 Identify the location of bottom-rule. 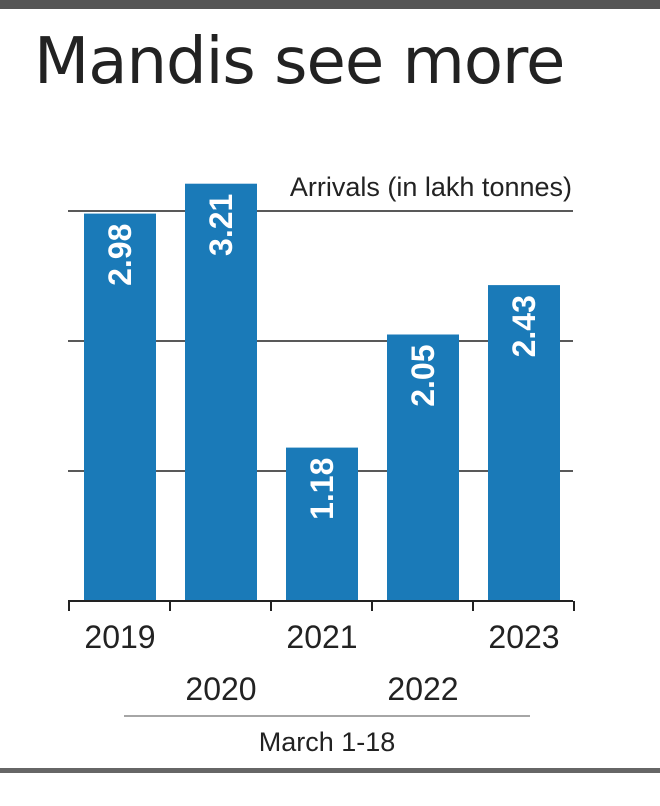
(330, 770).